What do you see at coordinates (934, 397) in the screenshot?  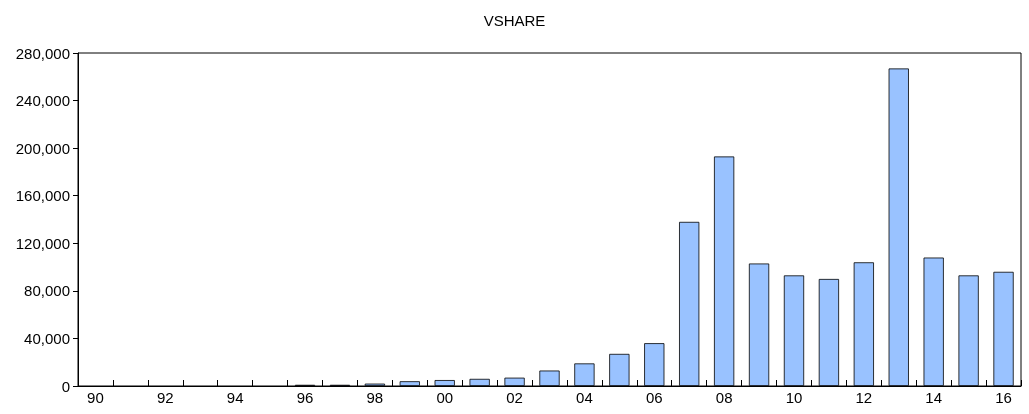 I see `x-tick-label: 14` at bounding box center [934, 397].